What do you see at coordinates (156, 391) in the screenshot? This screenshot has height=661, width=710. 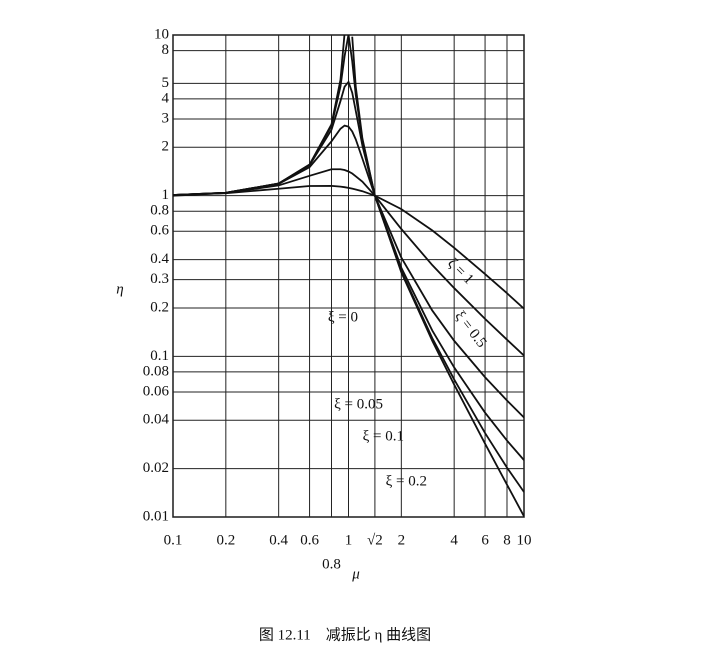 I see `y-tick-label: 0.06` at bounding box center [156, 391].